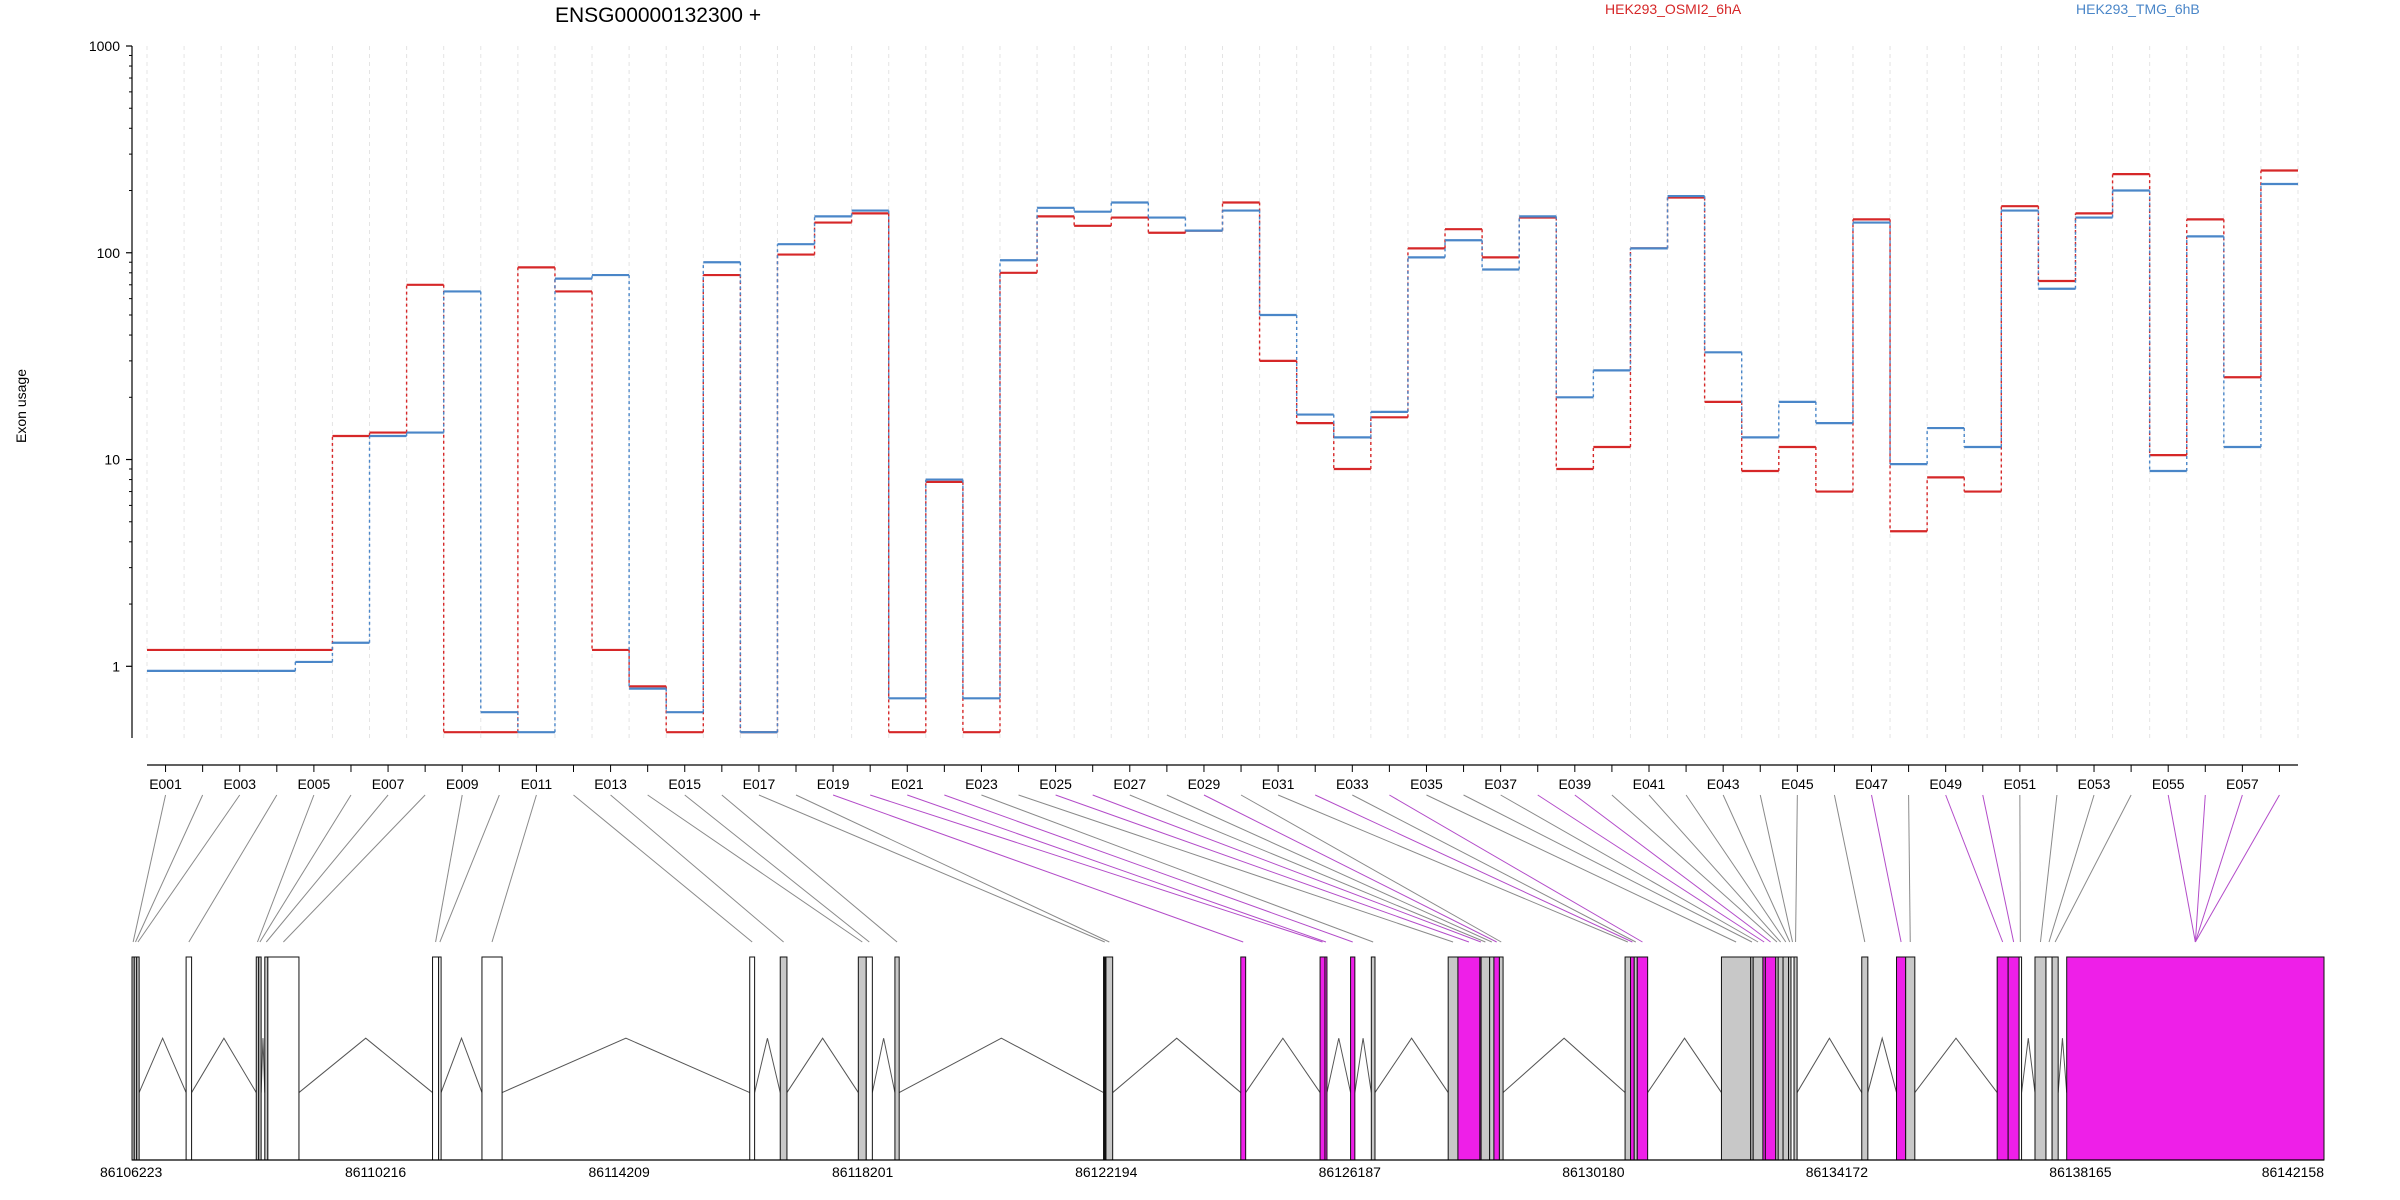 Image resolution: width=2400 pixels, height=1200 pixels. What do you see at coordinates (116, 666) in the screenshot?
I see `y-tick-label: 1` at bounding box center [116, 666].